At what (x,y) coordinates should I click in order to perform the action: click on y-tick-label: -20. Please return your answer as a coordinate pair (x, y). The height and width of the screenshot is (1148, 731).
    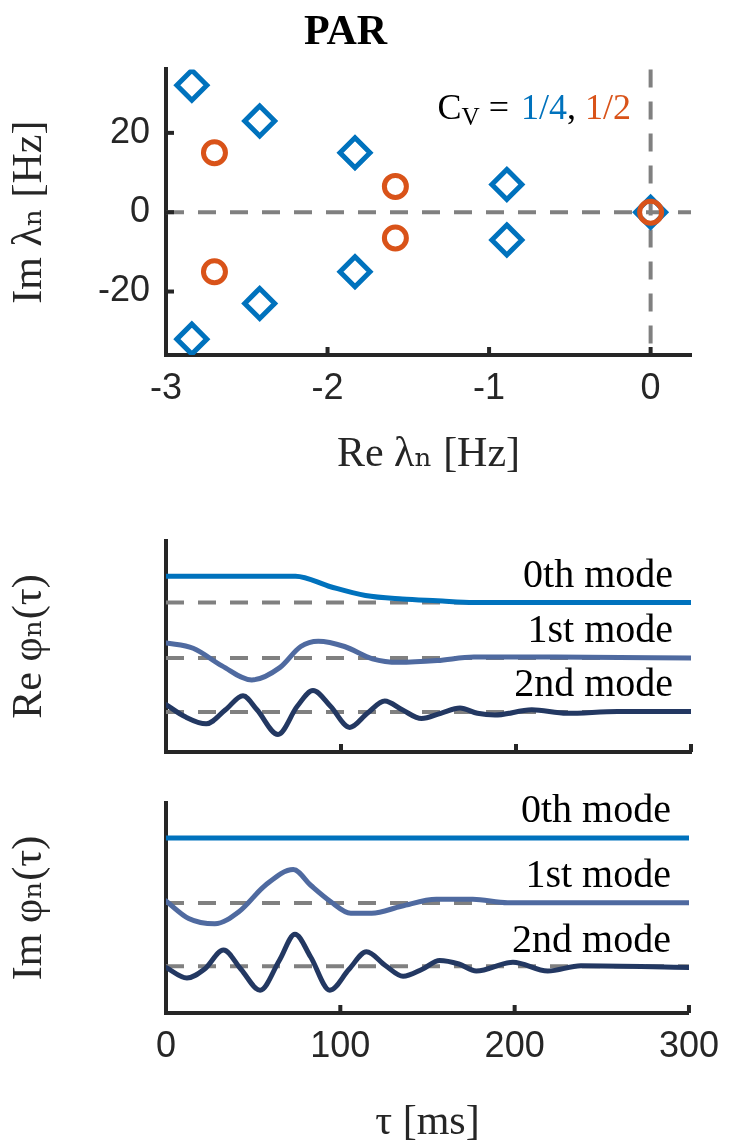
    Looking at the image, I should click on (123, 289).